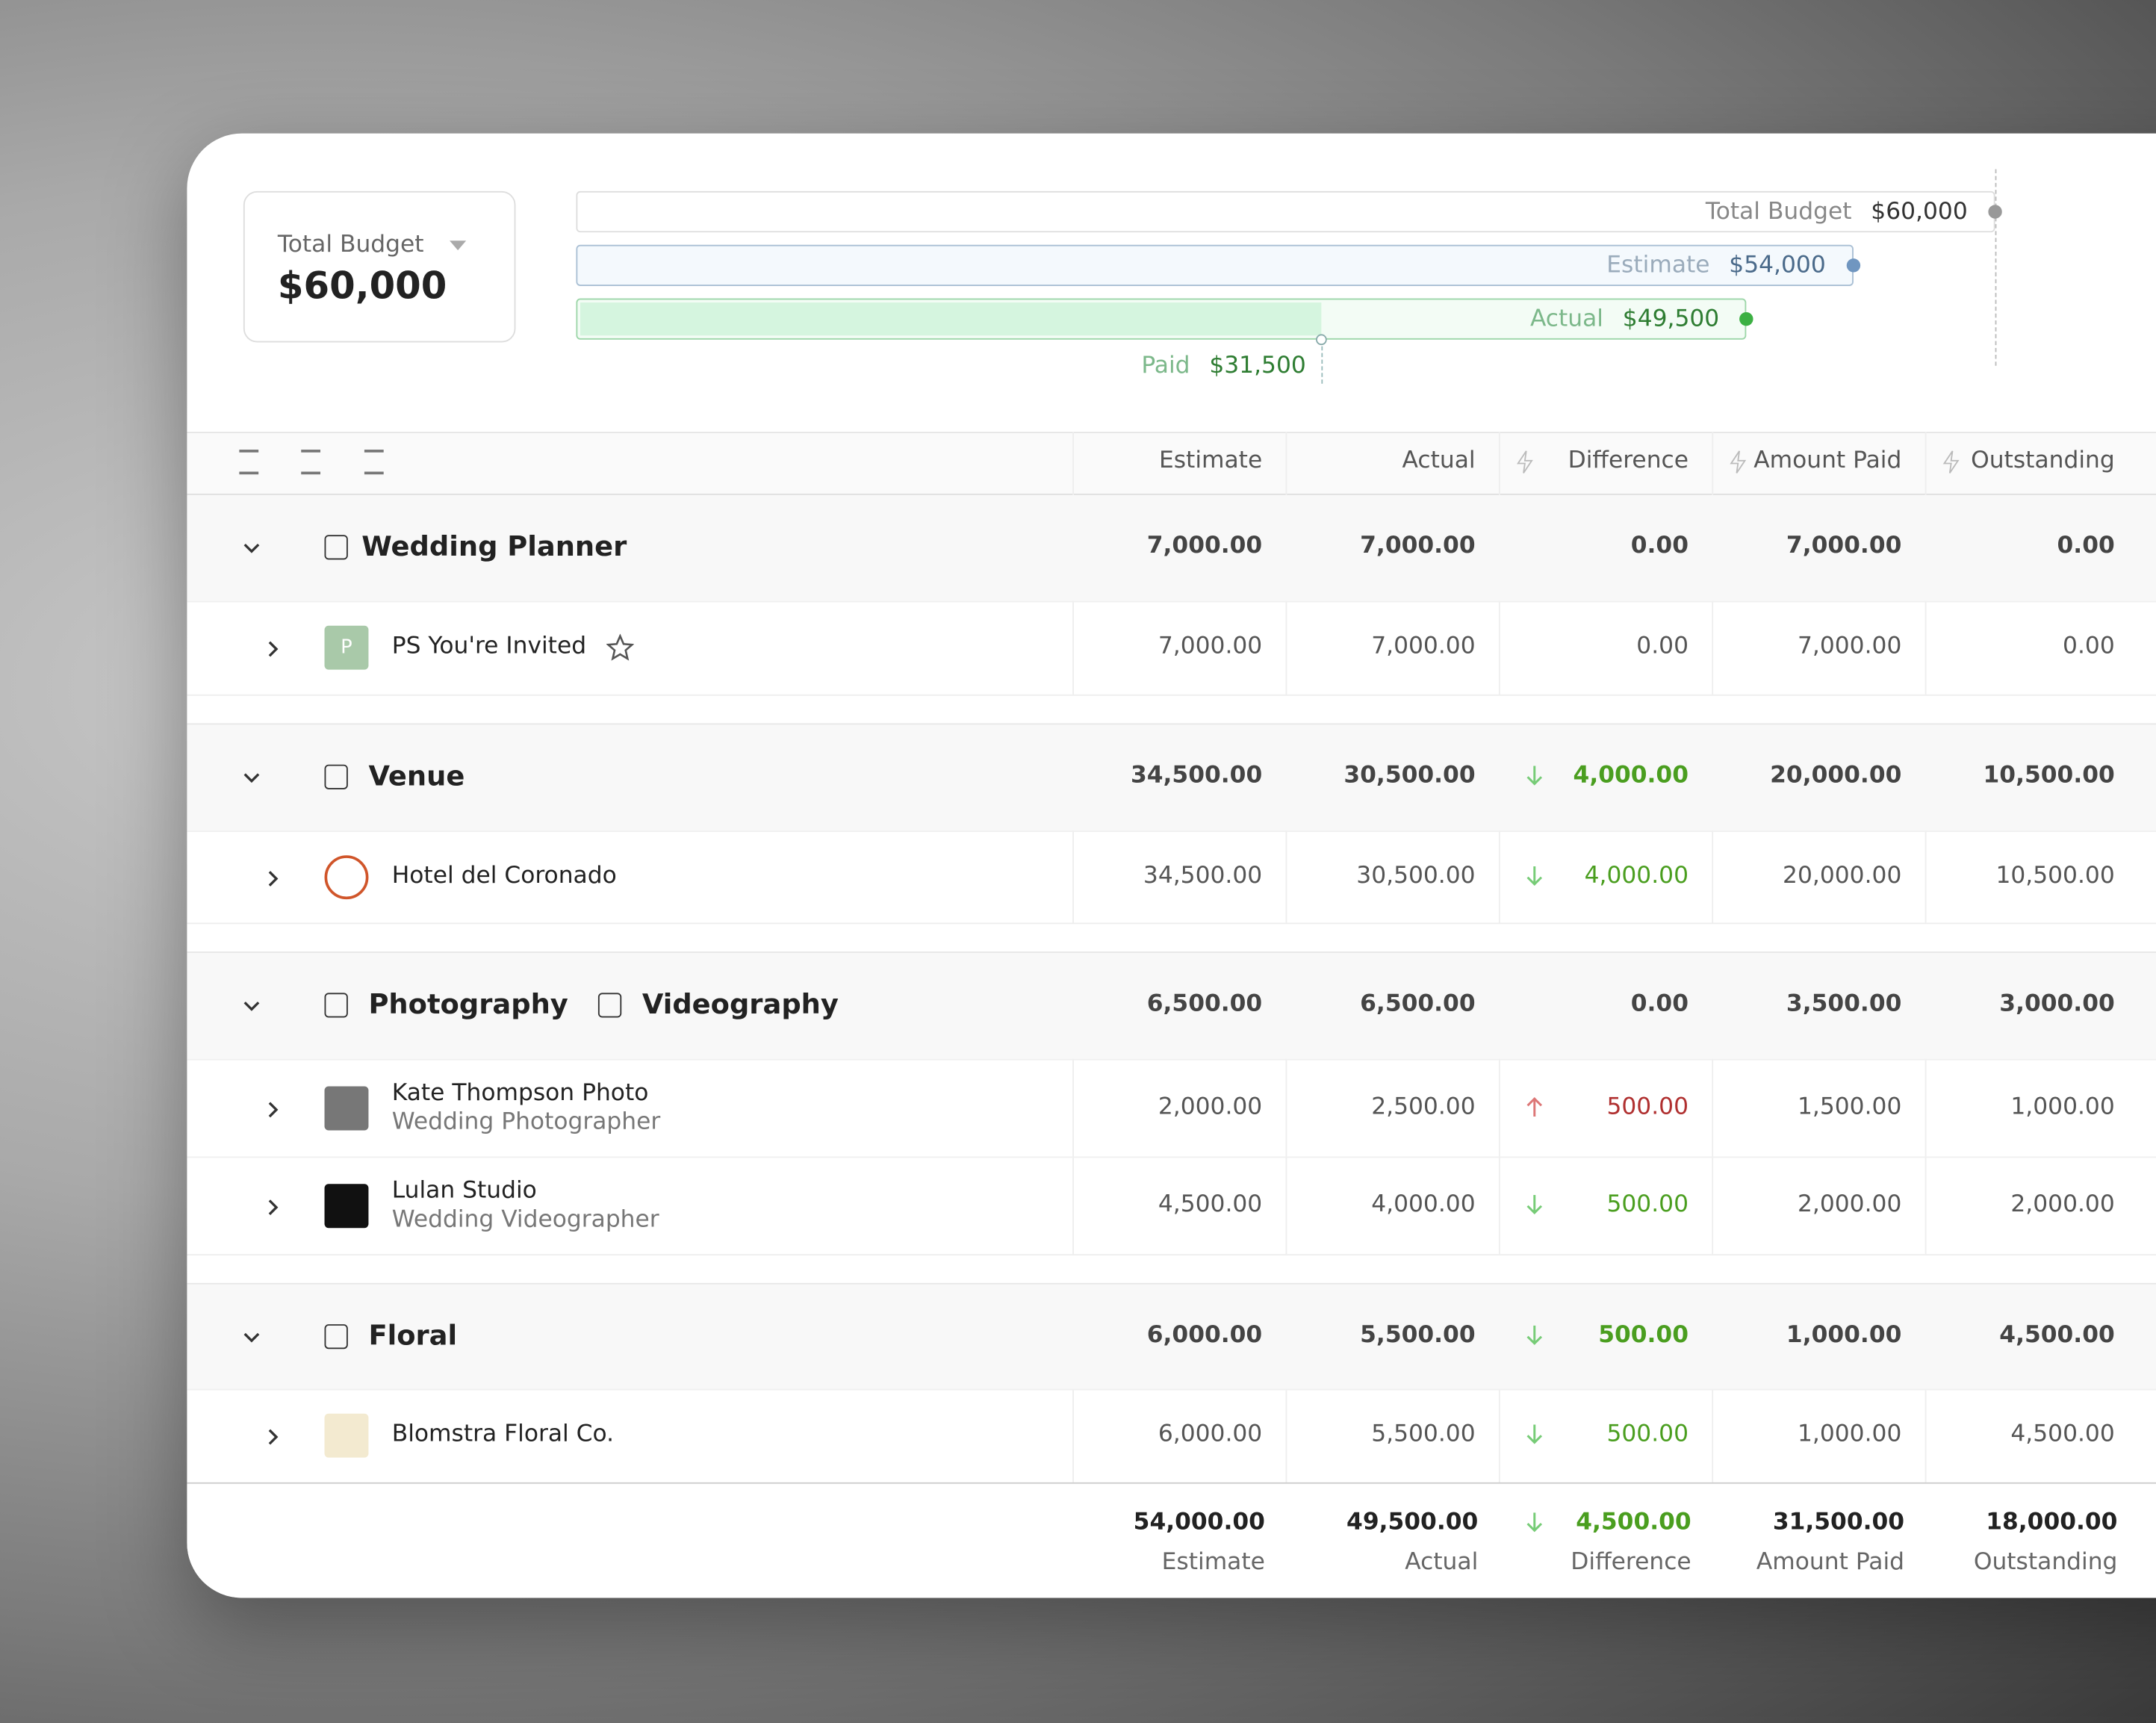 The width and height of the screenshot is (2156, 1723). What do you see at coordinates (1524, 462) in the screenshot?
I see `bolt` at bounding box center [1524, 462].